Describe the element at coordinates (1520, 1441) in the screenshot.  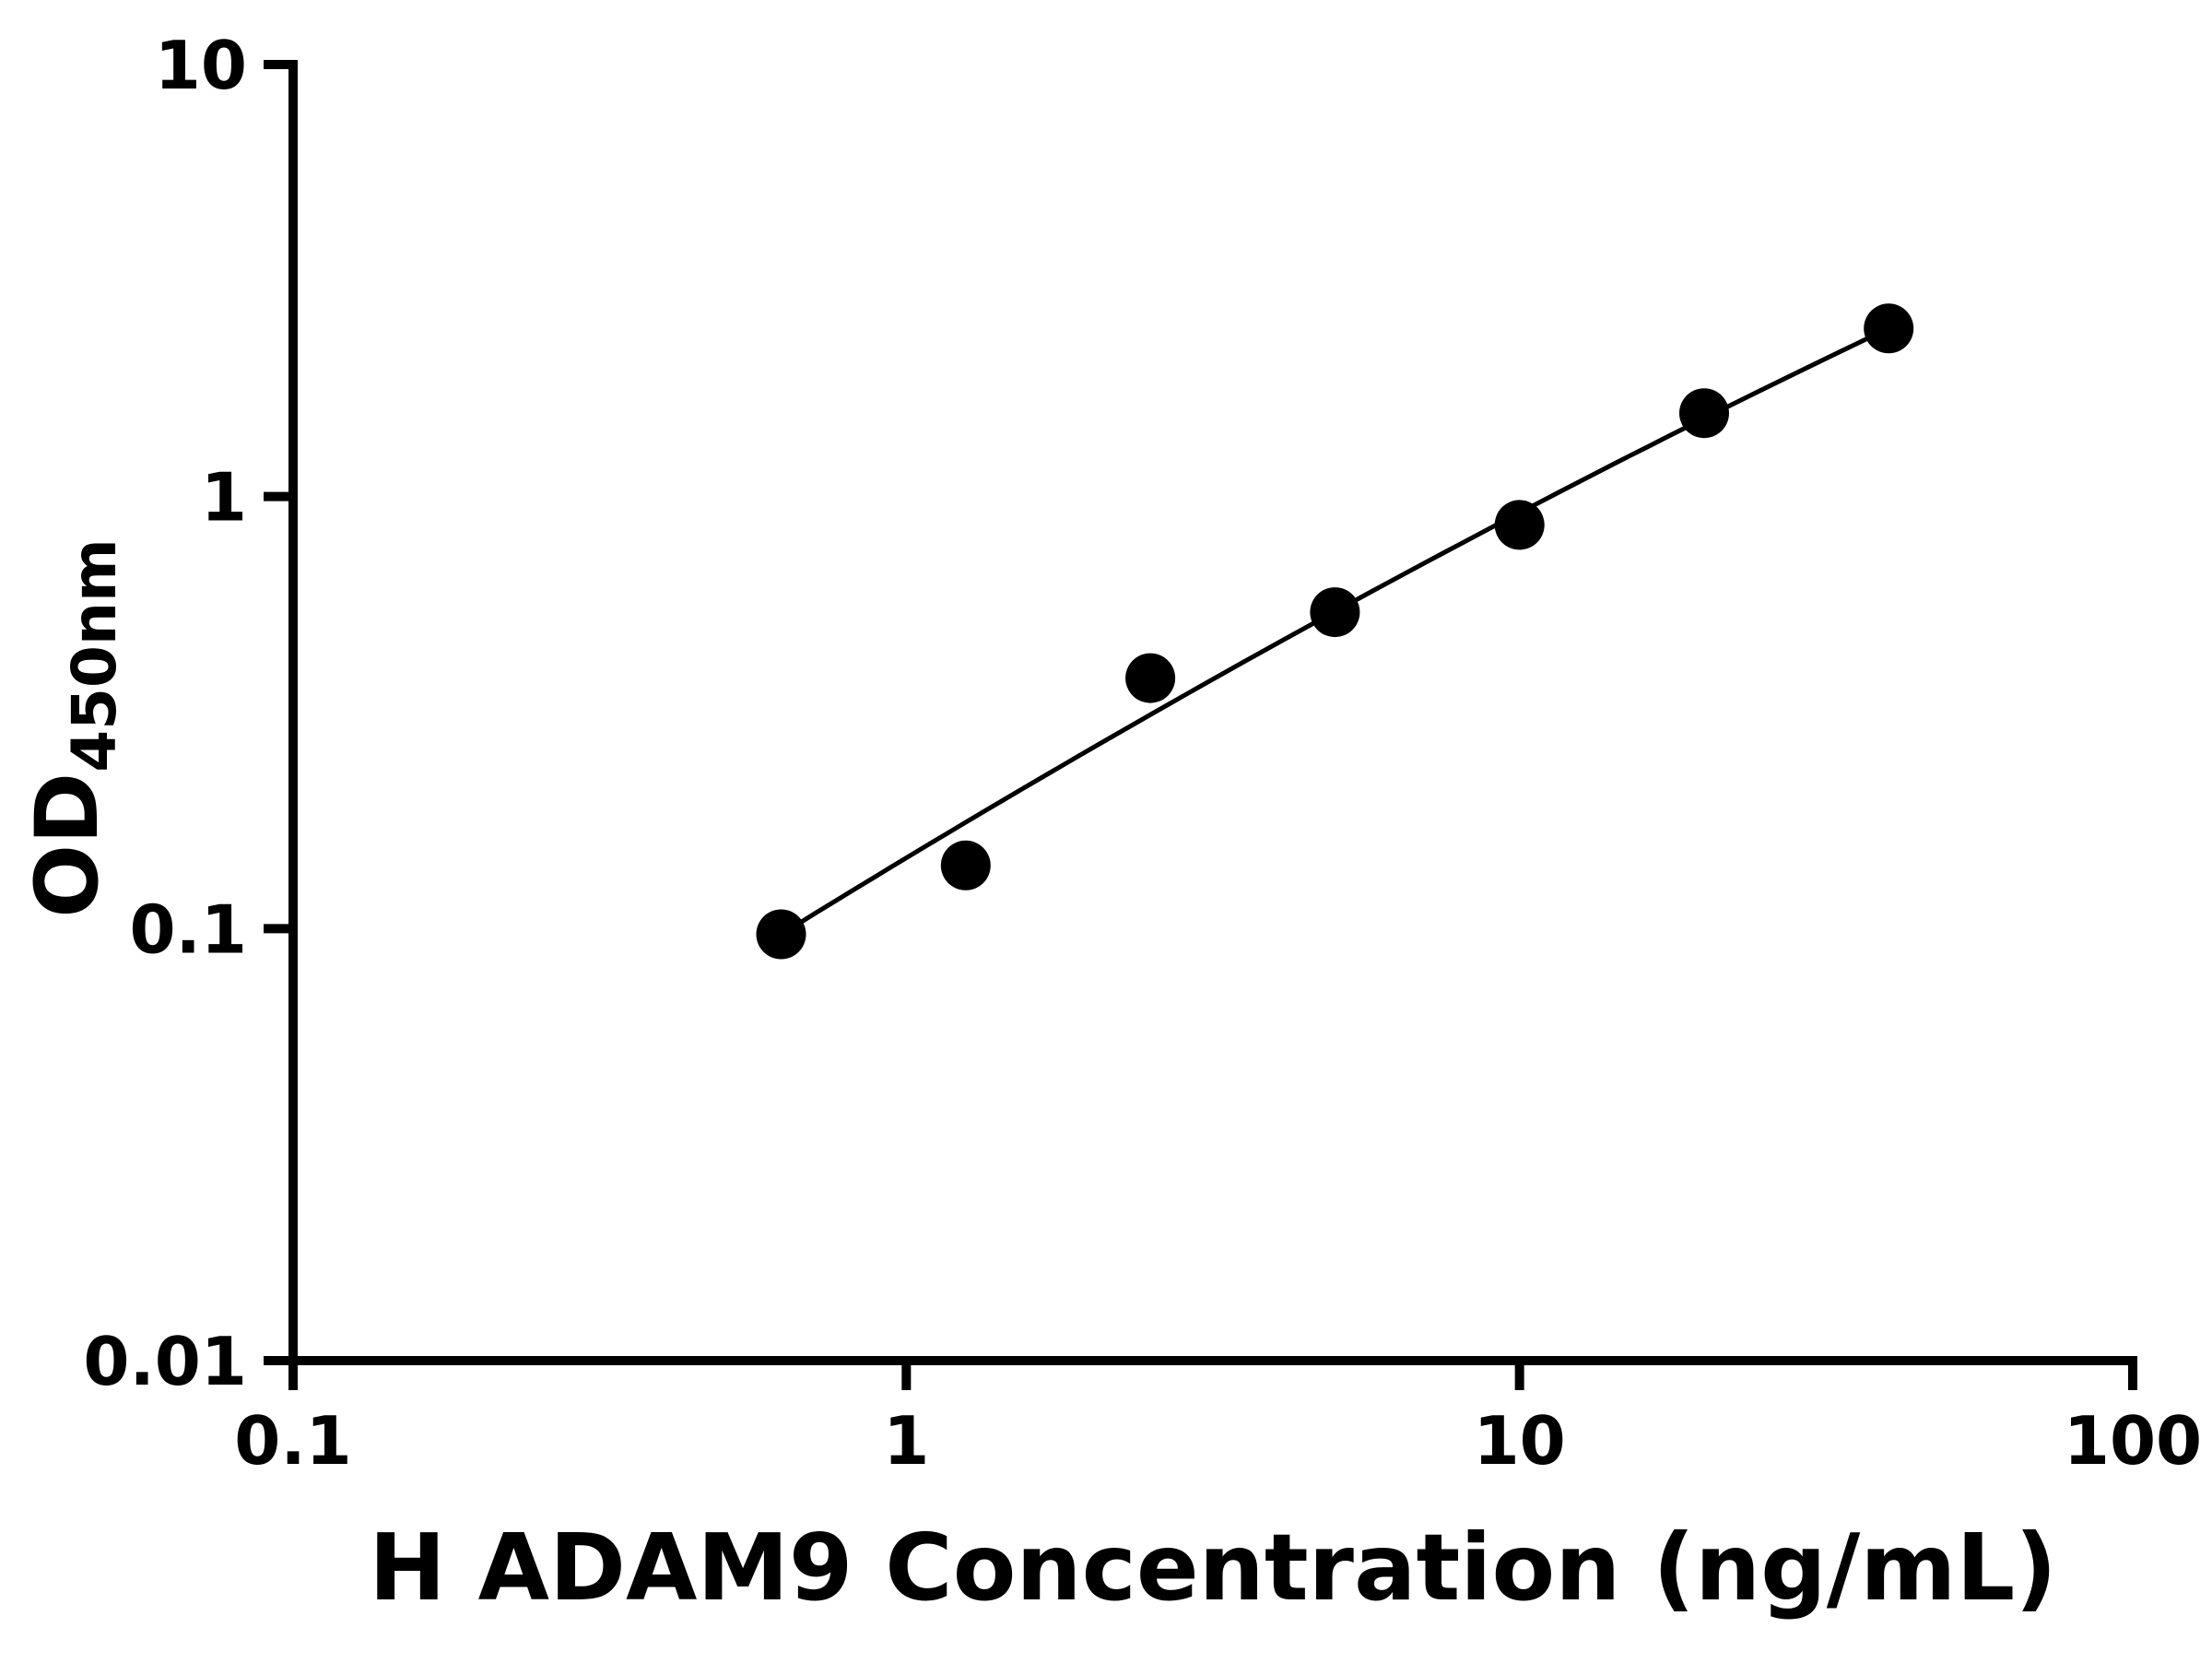
I see `x-tick-label: 10` at that location.